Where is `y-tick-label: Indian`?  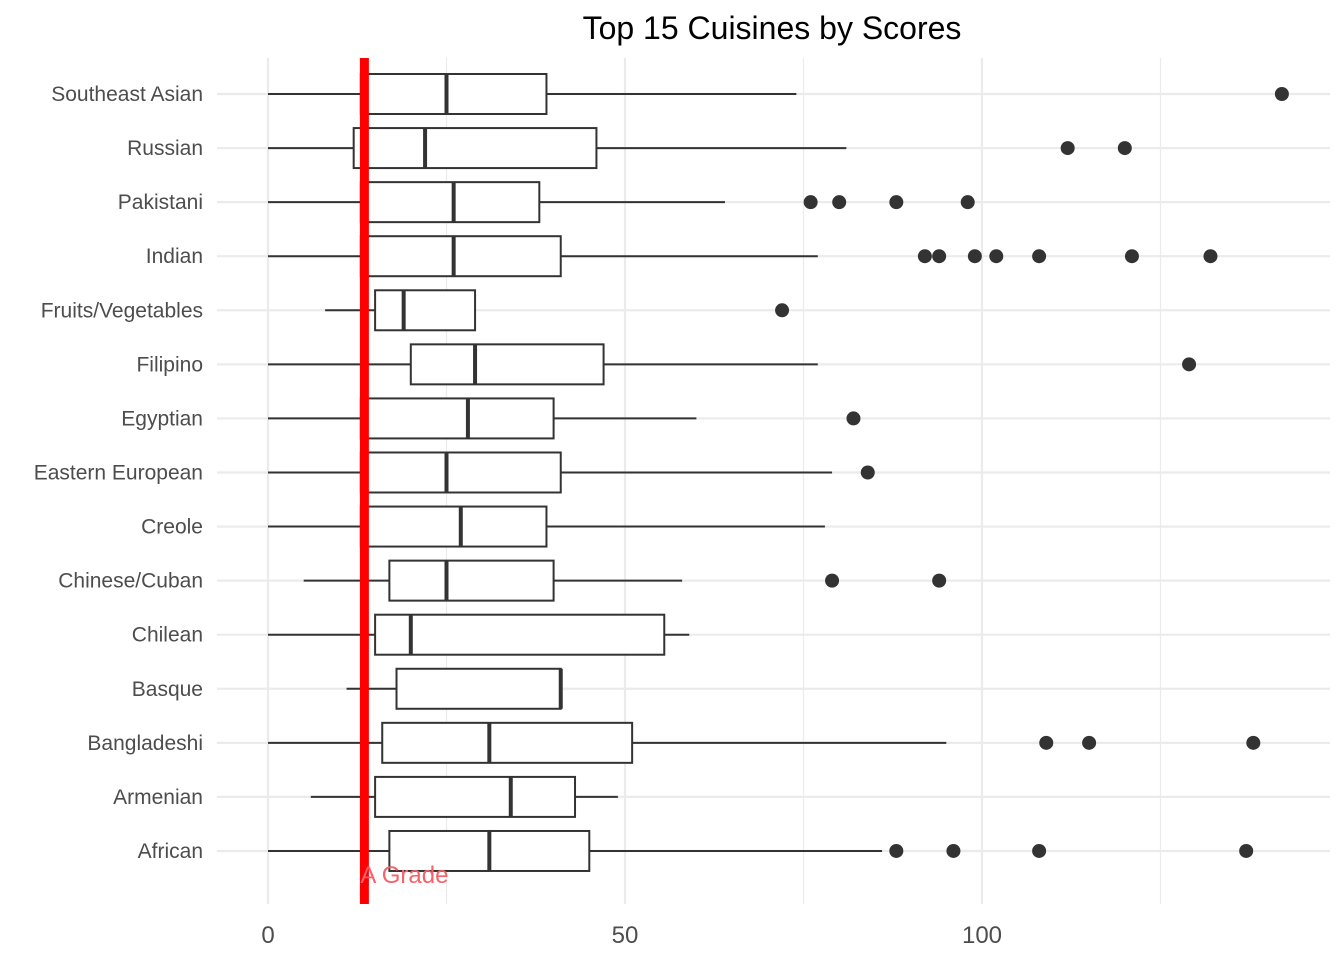
y-tick-label: Indian is located at coordinates (174, 256).